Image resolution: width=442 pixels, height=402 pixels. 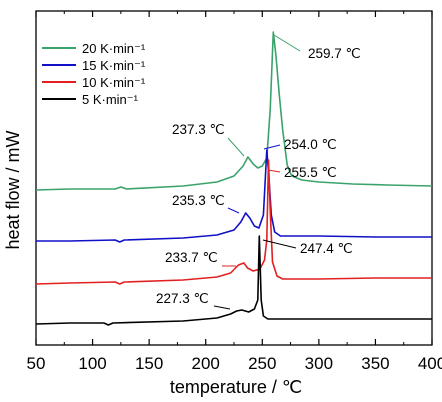 I want to click on annotation-label-0: 259.7 ℃, so click(x=334, y=53).